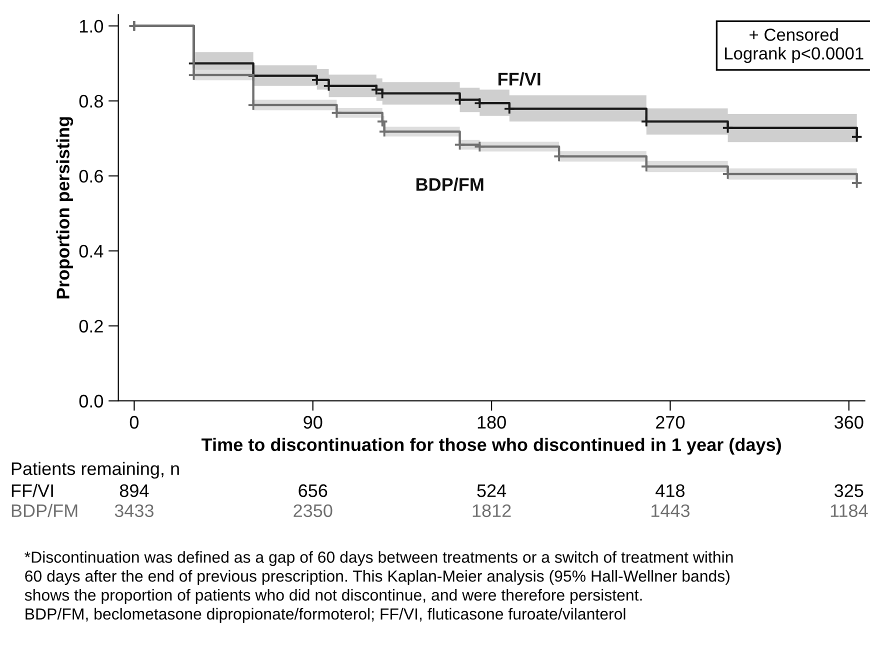 Image resolution: width=870 pixels, height=667 pixels. What do you see at coordinates (45, 511) in the screenshot?
I see `text: BDP/FM` at bounding box center [45, 511].